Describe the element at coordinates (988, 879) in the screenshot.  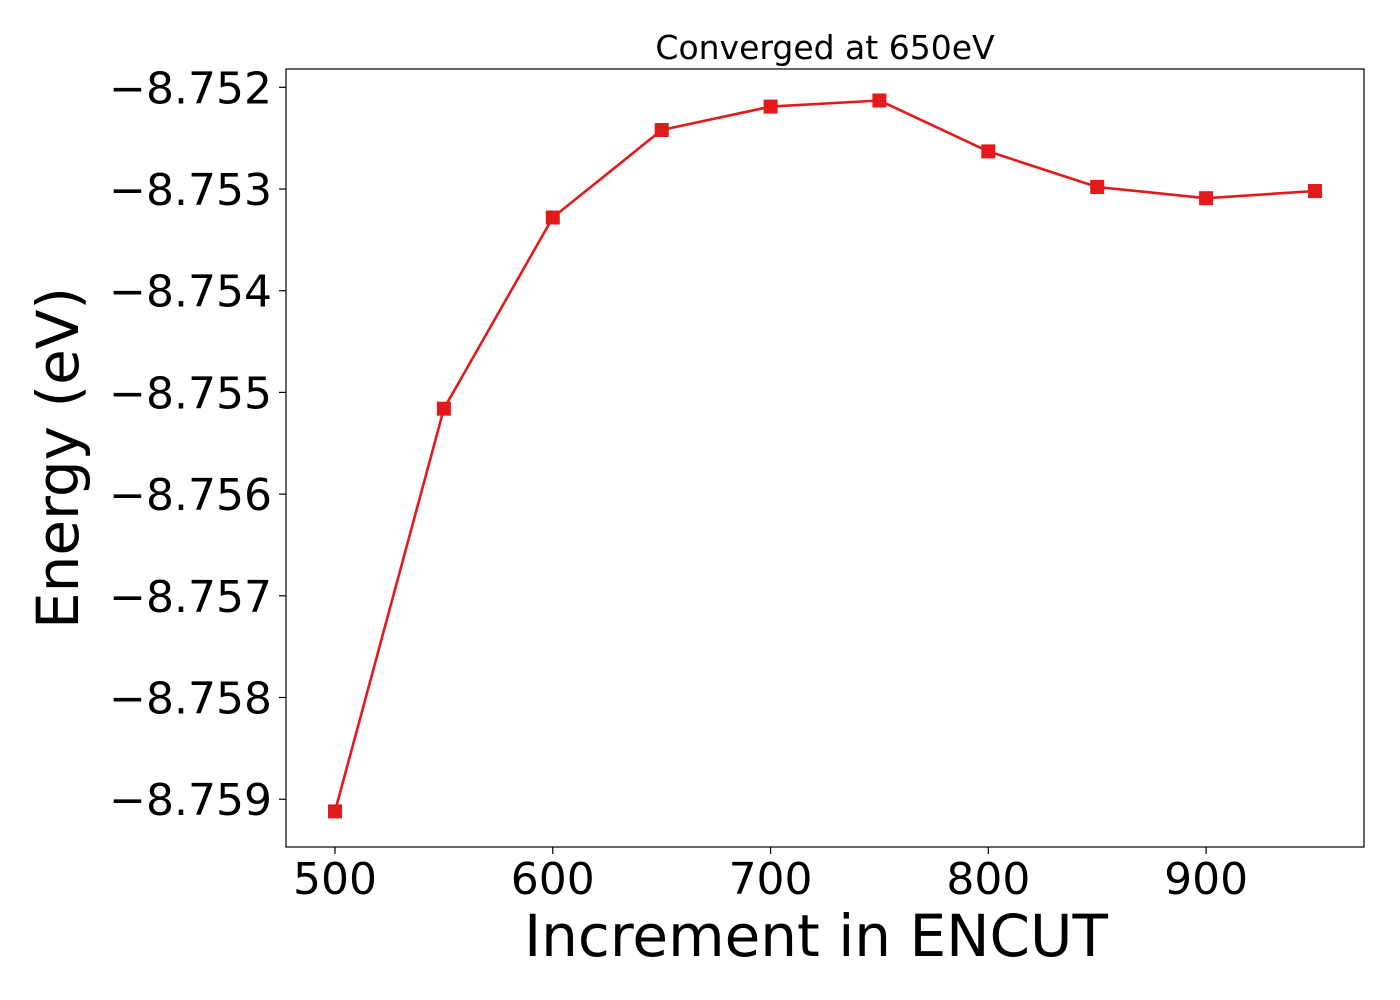
I see `x-tick-label: 800` at that location.